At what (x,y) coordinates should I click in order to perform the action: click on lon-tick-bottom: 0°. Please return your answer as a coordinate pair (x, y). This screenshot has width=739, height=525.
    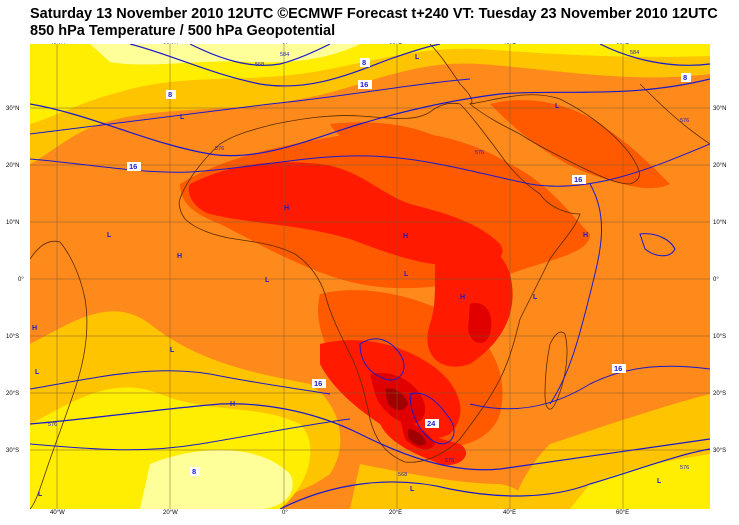
    Looking at the image, I should click on (285, 513).